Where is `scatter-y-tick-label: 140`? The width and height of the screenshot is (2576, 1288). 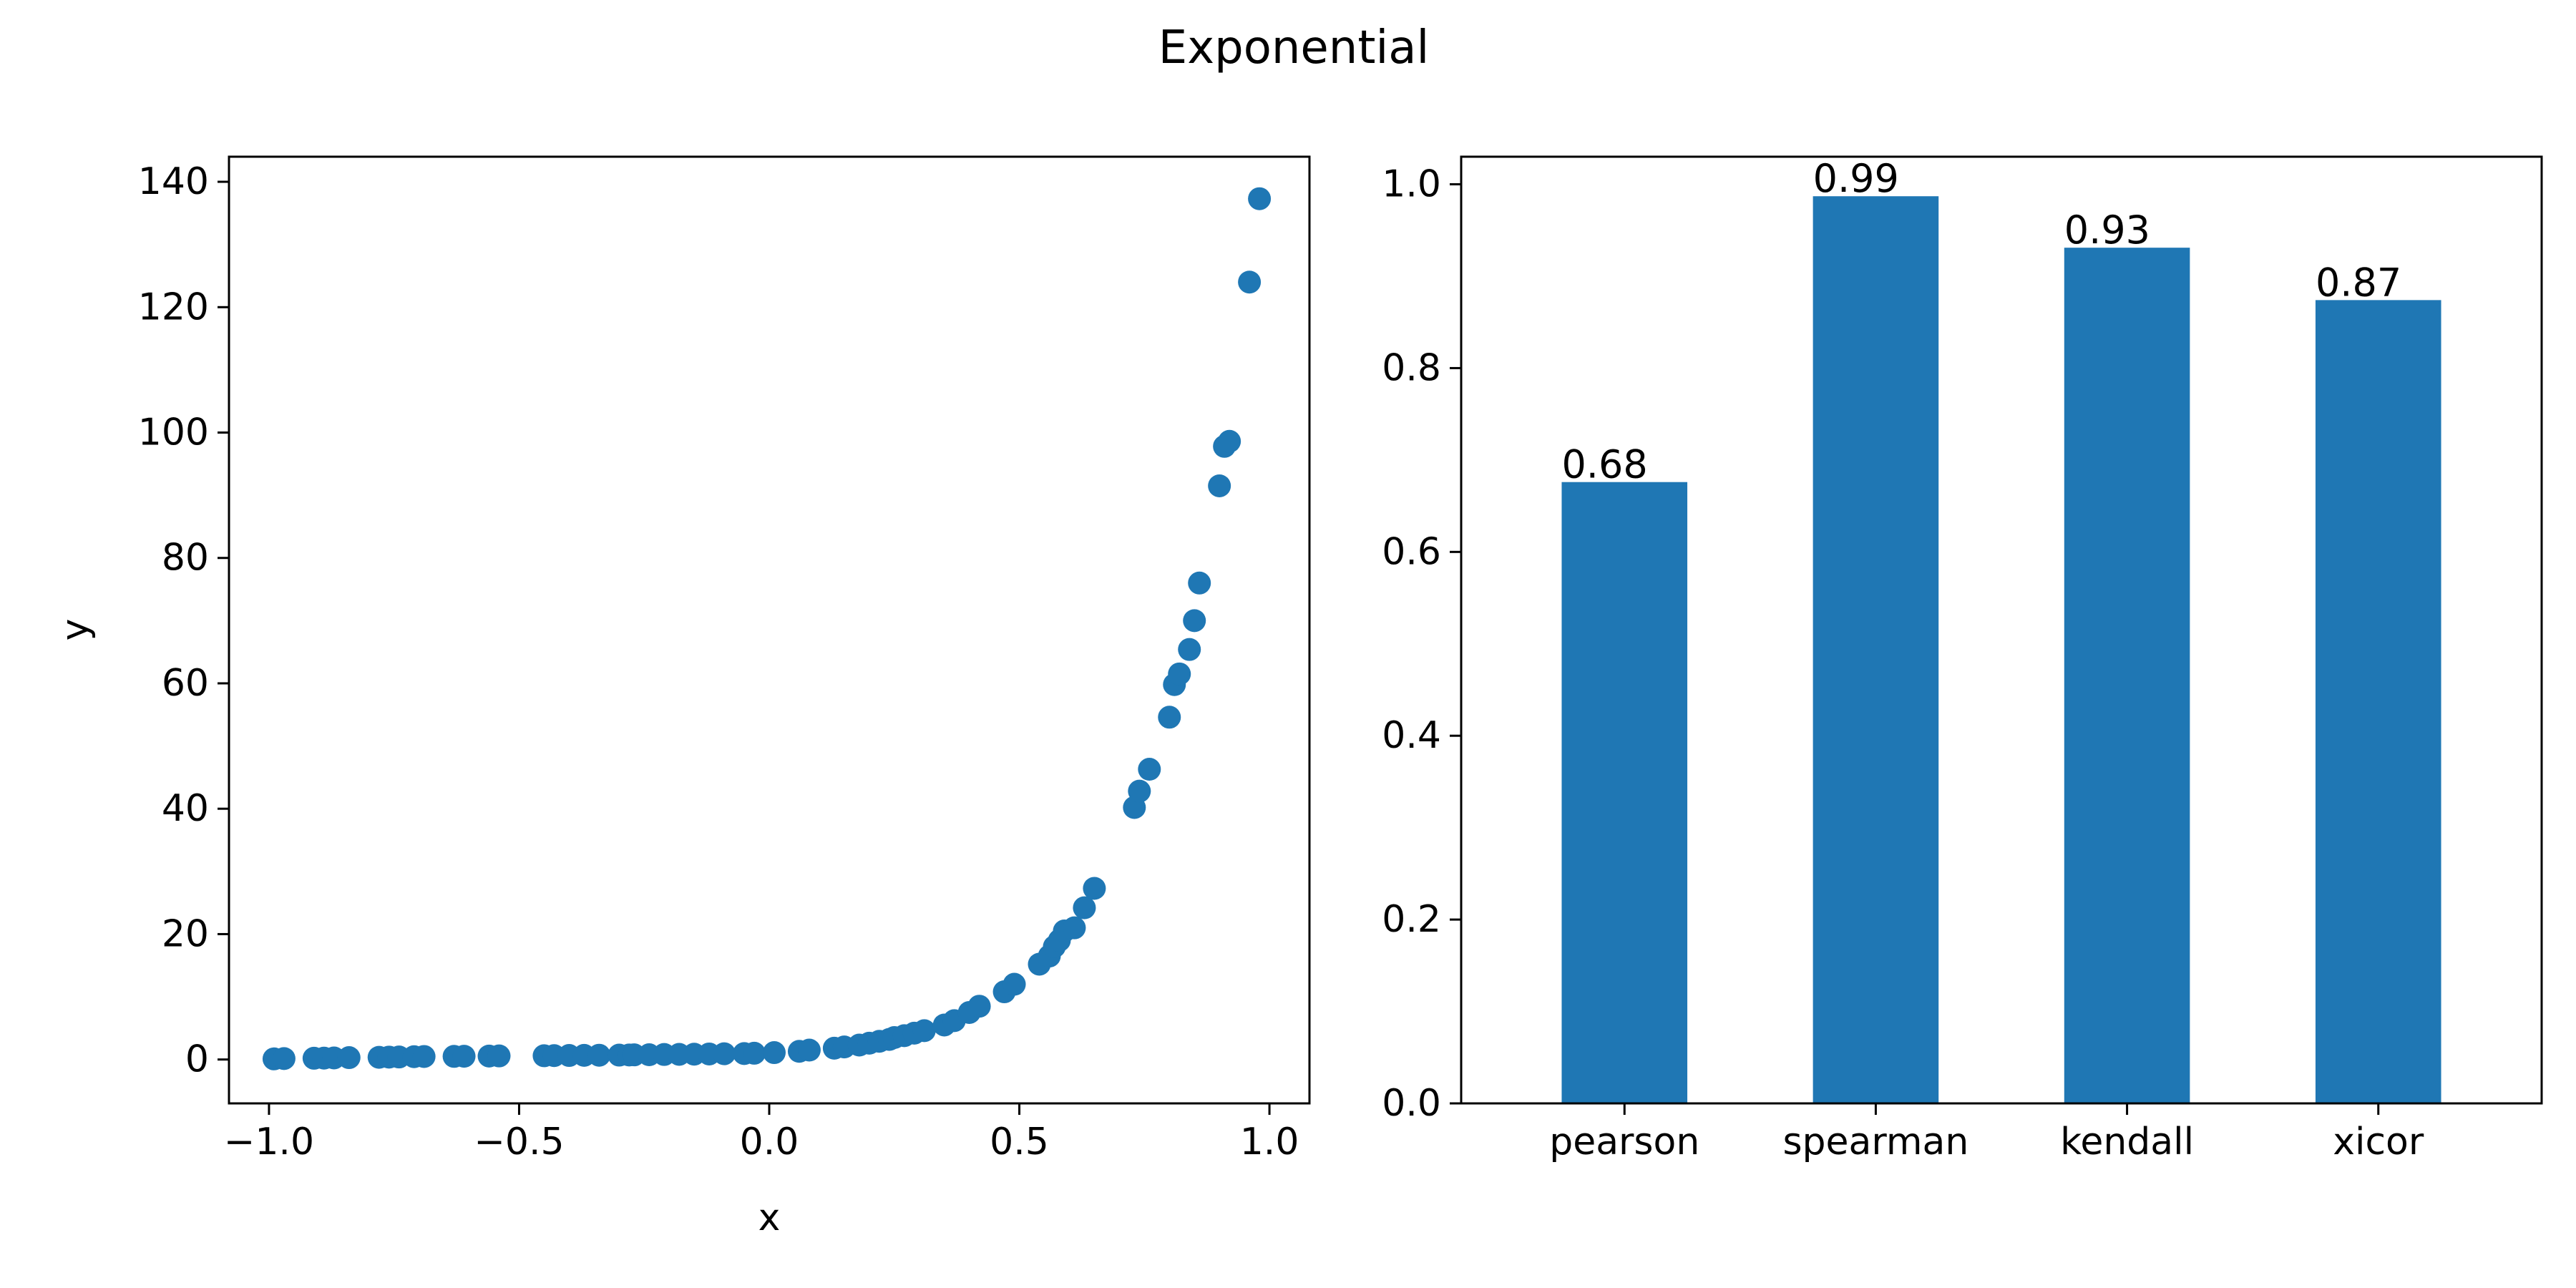 scatter-y-tick-label: 140 is located at coordinates (173, 181).